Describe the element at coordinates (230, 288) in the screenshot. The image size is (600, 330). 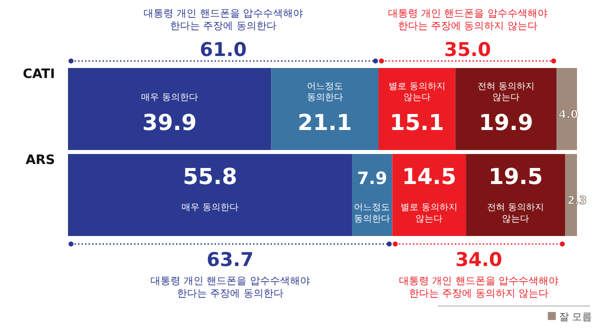
I see `text: 대통령 개인 핸드폰을 압수수색해야 한다는 주장에 동의한다` at that location.